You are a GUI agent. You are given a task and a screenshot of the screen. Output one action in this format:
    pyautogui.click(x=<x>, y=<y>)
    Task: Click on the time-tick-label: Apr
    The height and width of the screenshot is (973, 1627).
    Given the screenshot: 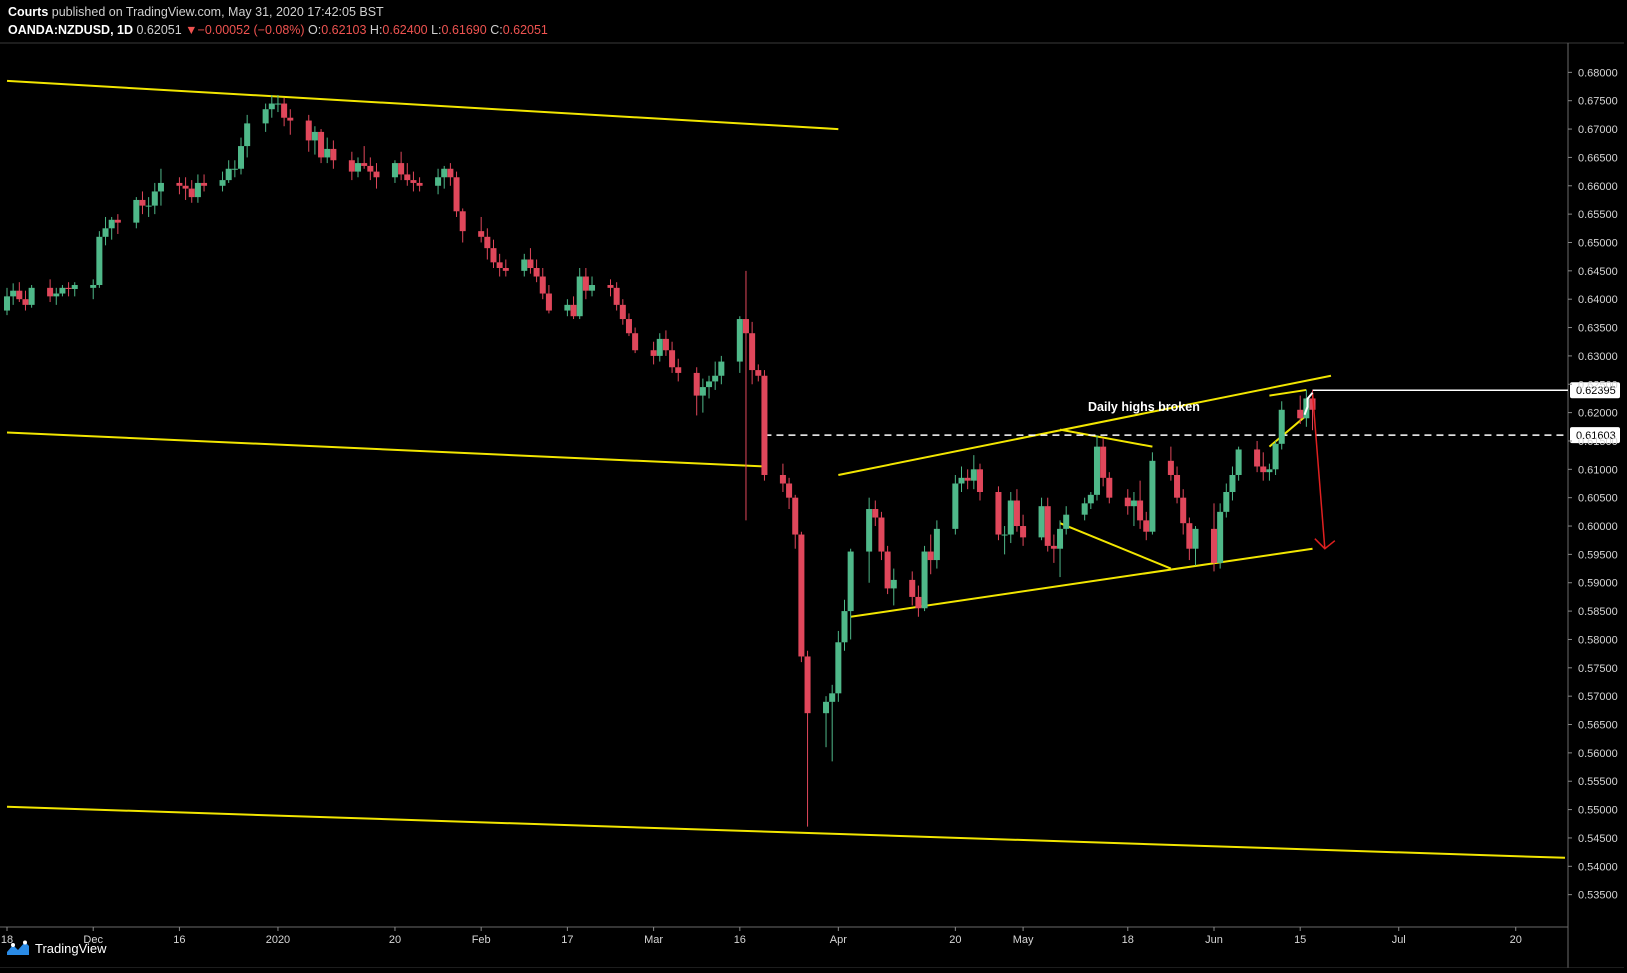 What is the action you would take?
    pyautogui.click(x=838, y=940)
    